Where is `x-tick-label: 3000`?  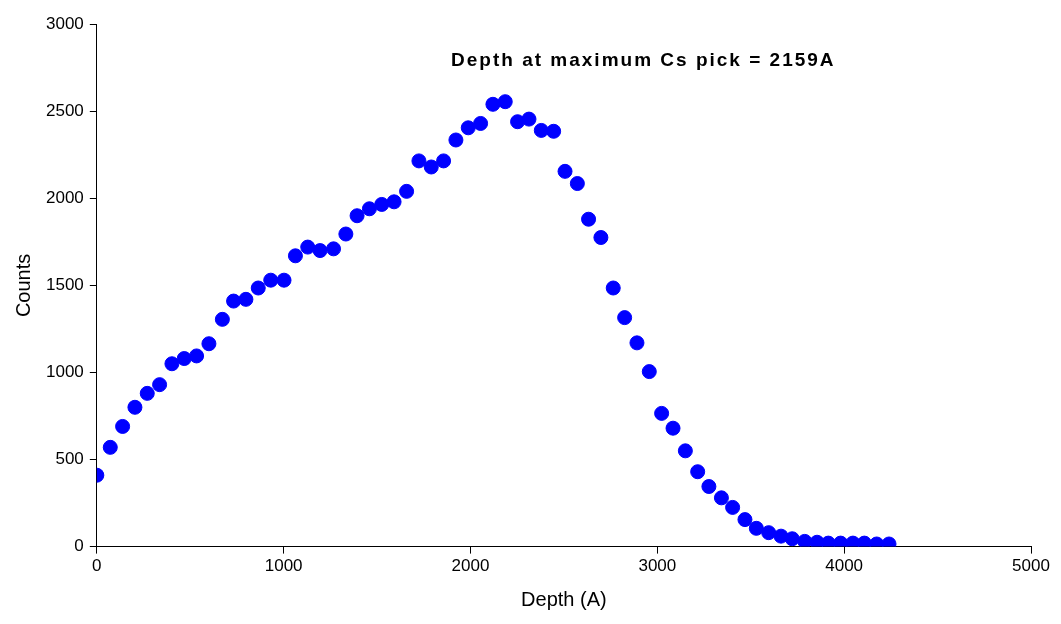 x-tick-label: 3000 is located at coordinates (657, 566).